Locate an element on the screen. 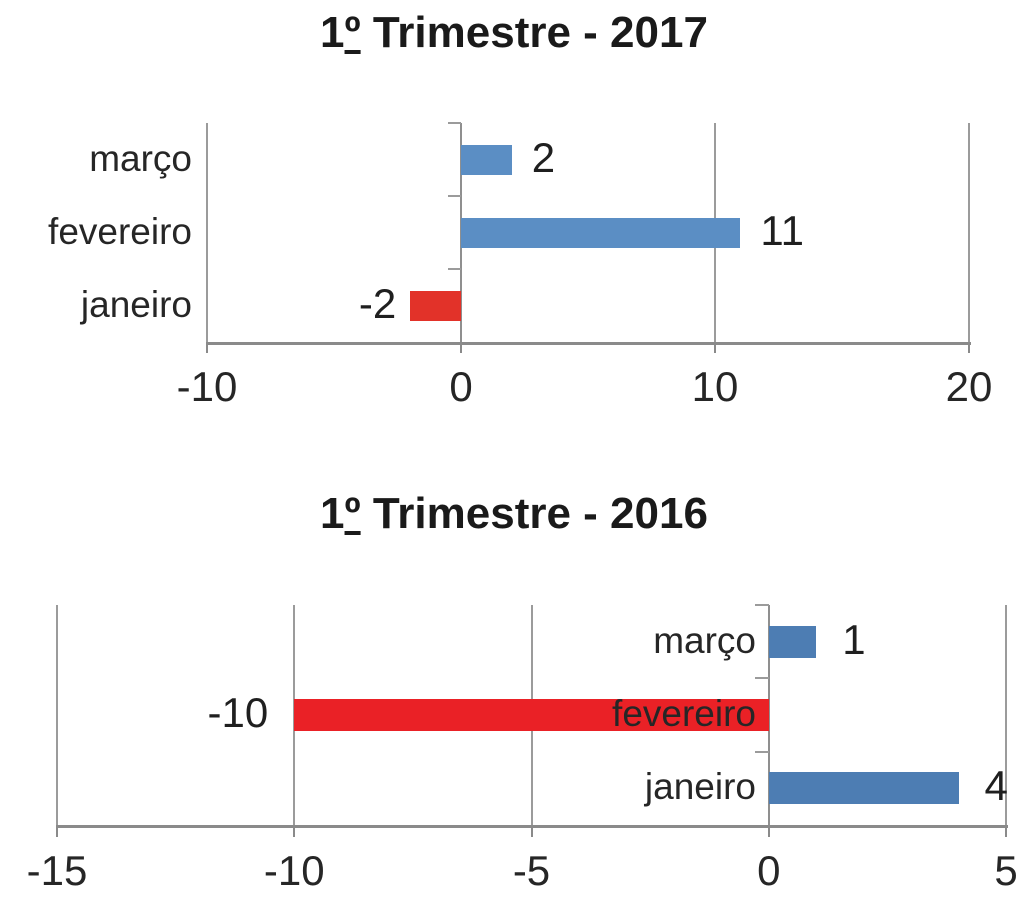 The height and width of the screenshot is (911, 1028). x-tick-label: -15 is located at coordinates (57, 870).